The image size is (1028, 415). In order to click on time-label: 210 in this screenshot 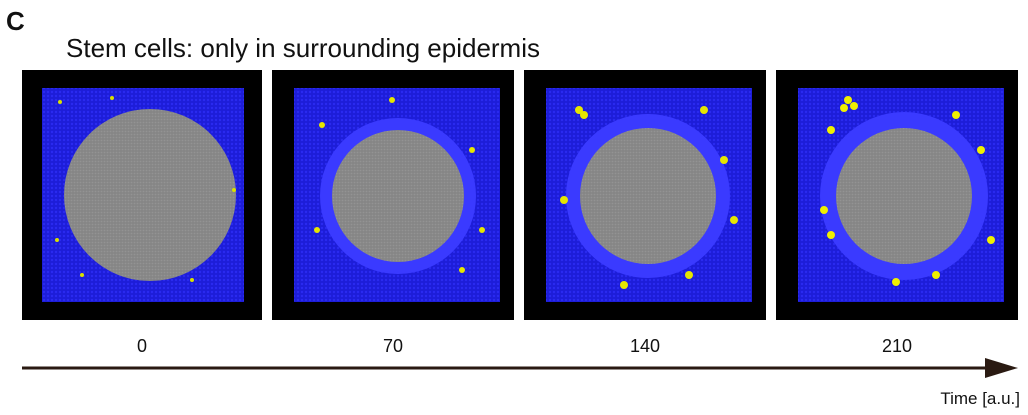, I will do `click(897, 346)`.